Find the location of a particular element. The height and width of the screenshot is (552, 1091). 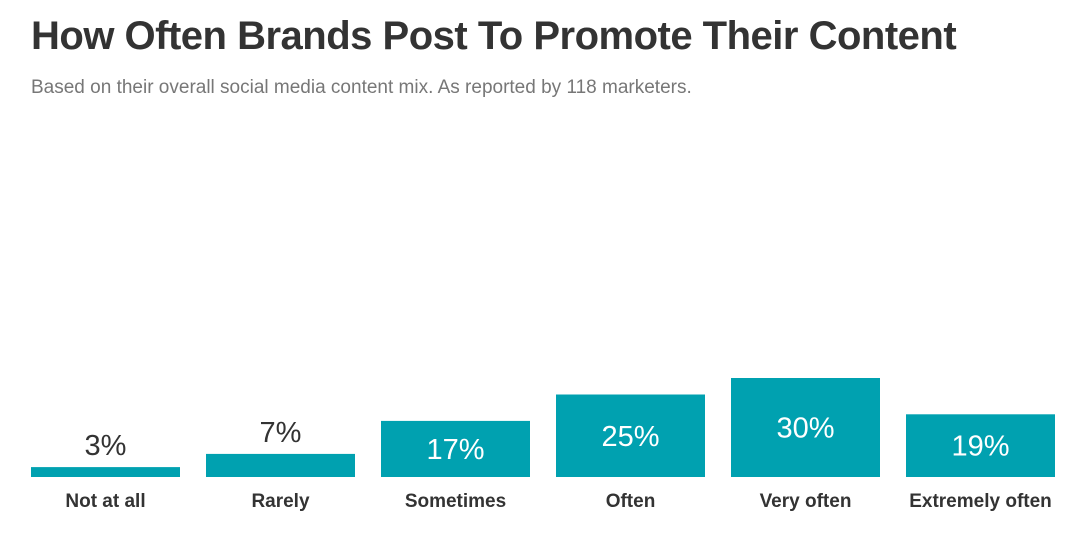

category-label: Not at all is located at coordinates (105, 501).